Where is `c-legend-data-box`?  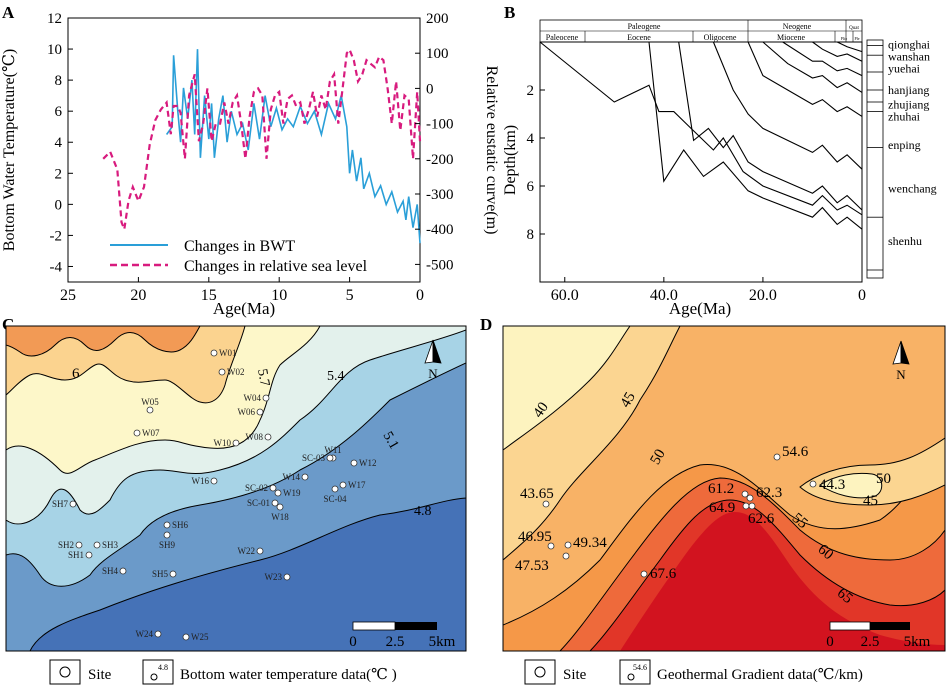 c-legend-data-box is located at coordinates (158, 672).